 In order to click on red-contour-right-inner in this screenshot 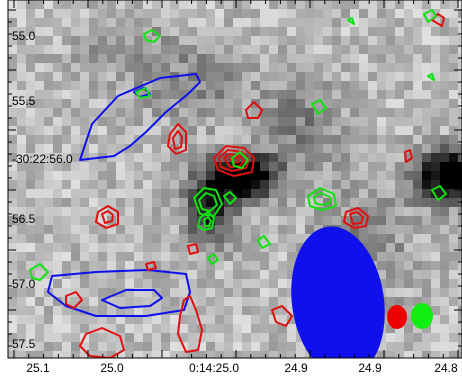, I will do `click(356, 218)`.